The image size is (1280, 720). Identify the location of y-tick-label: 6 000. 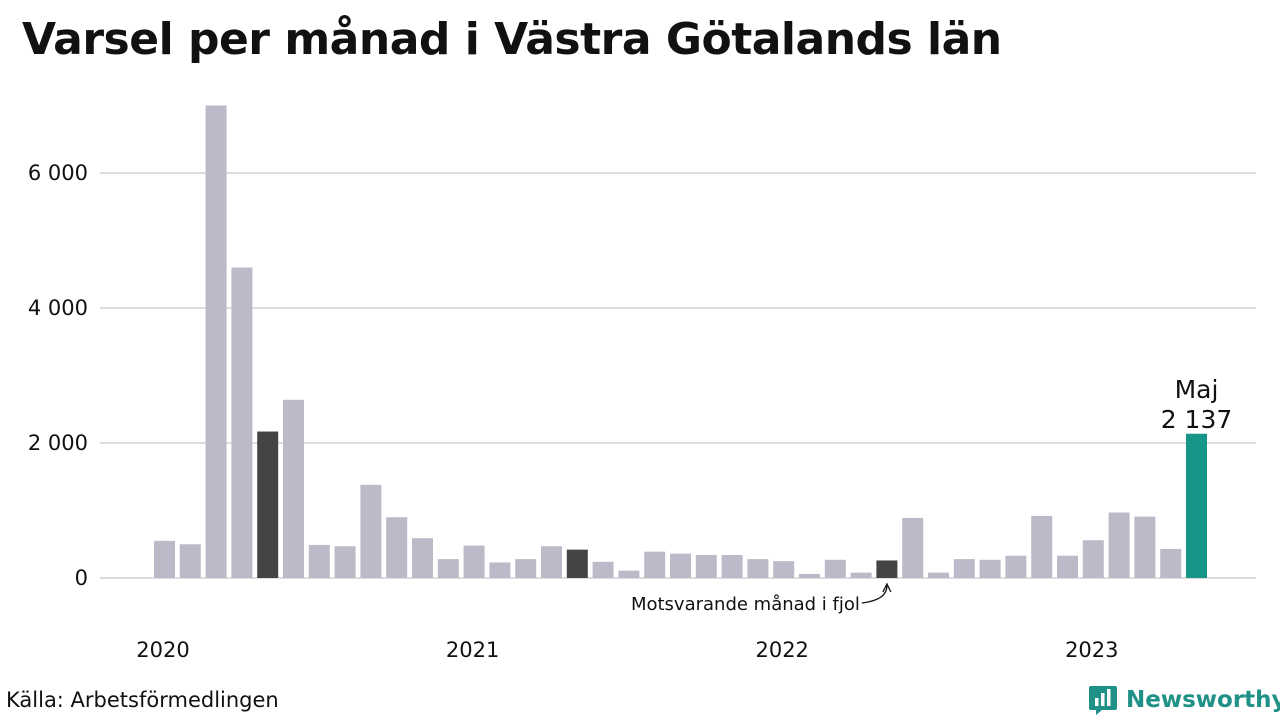
(58, 173).